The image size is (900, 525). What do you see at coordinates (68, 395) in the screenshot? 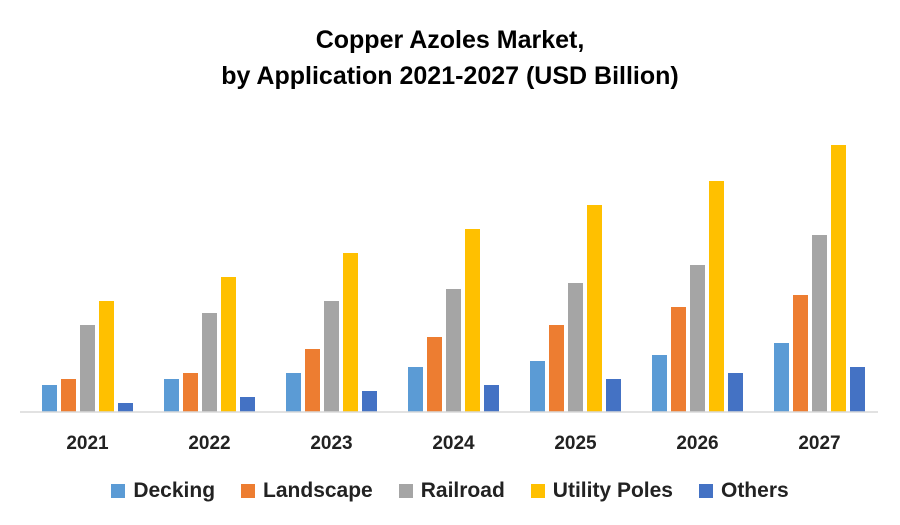
I see `bar-landscape-2021` at bounding box center [68, 395].